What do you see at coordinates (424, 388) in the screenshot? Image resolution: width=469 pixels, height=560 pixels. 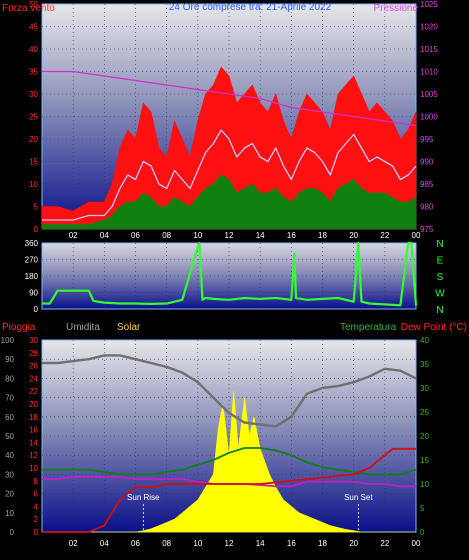 I see `temperature-y-tick-label: 30` at bounding box center [424, 388].